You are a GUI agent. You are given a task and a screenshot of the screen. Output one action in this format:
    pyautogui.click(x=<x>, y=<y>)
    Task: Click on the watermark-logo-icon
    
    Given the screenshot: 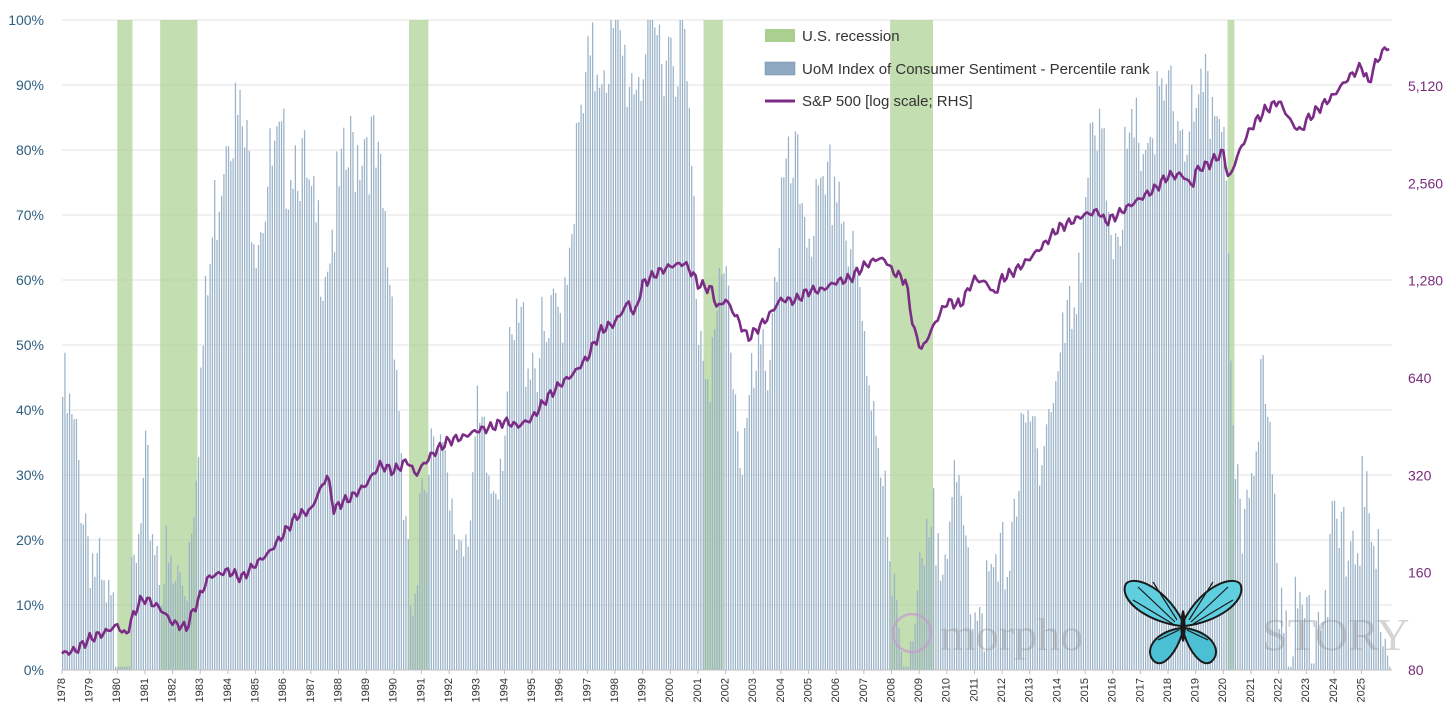 What is the action you would take?
    pyautogui.click(x=912, y=633)
    